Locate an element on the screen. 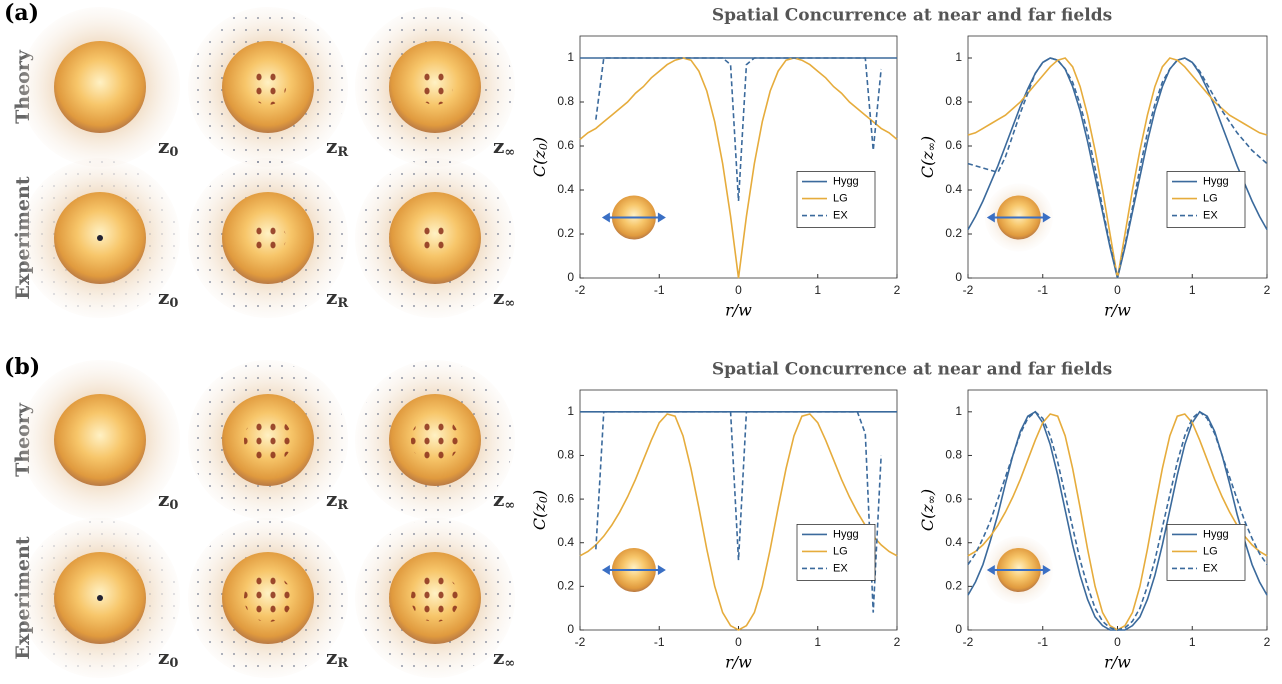  y-axis-label: C(z0) is located at coordinates (540, 510).